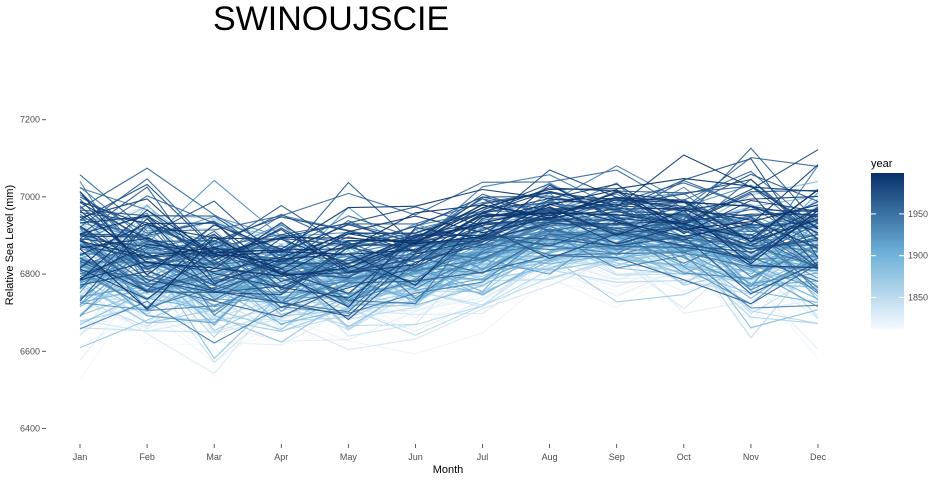 The width and height of the screenshot is (940, 480). What do you see at coordinates (918, 214) in the screenshot?
I see `legend-tick-label: 1950` at bounding box center [918, 214].